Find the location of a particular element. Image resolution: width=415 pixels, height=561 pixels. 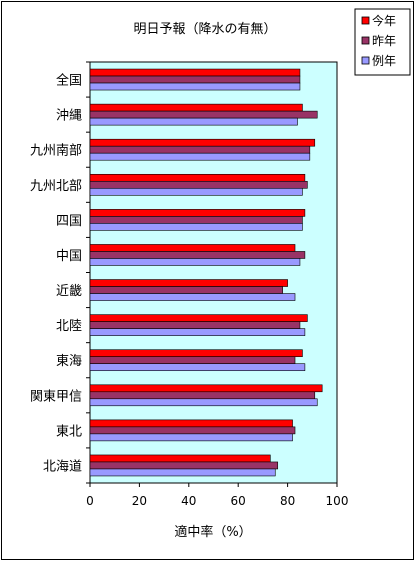

legend-label-2: 昨年 is located at coordinates (384, 41).